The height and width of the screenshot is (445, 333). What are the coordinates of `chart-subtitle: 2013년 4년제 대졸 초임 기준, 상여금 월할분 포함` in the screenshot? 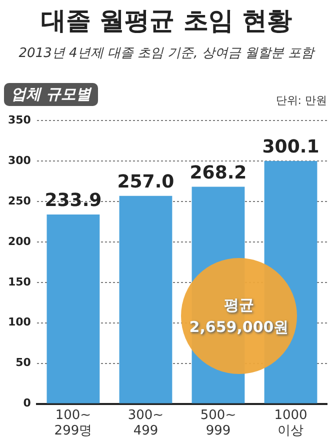 It's located at (167, 53).